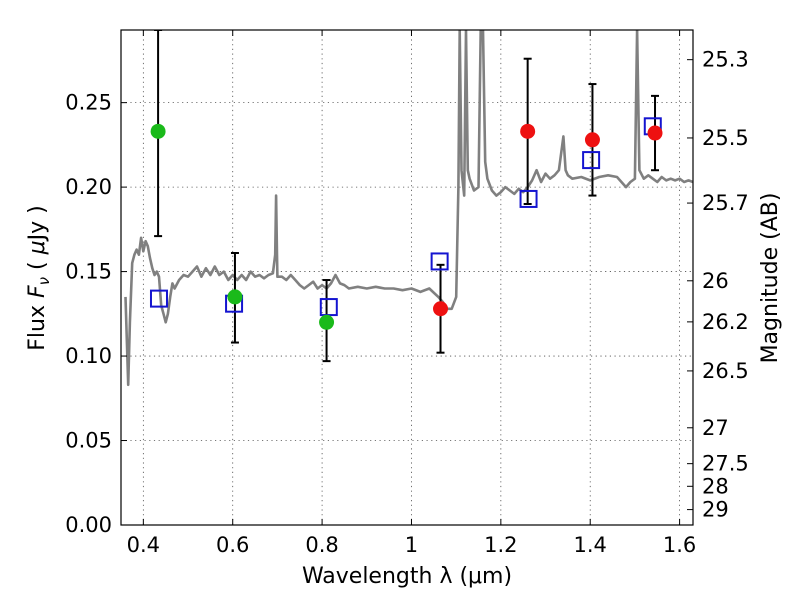 This screenshot has height=600, width=800. Describe the element at coordinates (88, 272) in the screenshot. I see `y-tick-label: 0.15` at that location.